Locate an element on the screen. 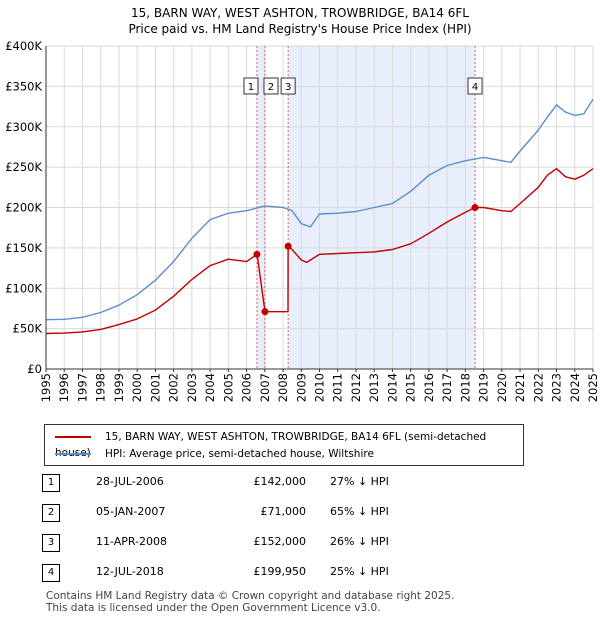 This screenshot has height=620, width=600. y-tick-label: £200K is located at coordinates (23, 208).